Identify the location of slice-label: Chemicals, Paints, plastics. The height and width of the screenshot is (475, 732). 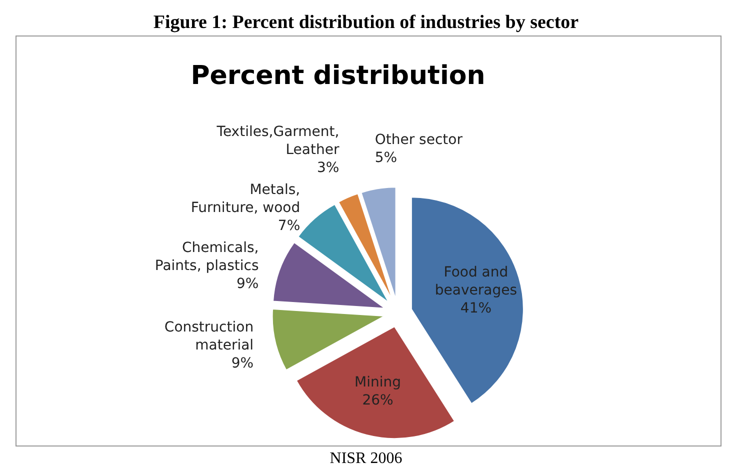
(206, 257).